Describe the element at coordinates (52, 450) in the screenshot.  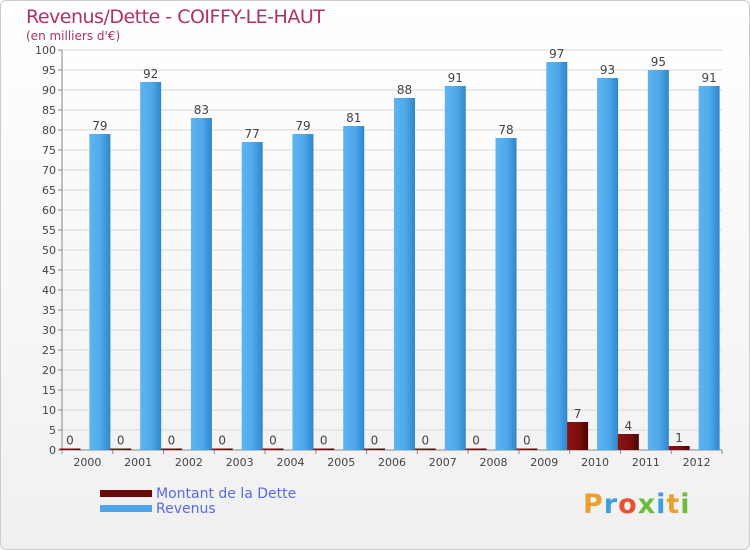
I see `y-tick-label: 0` at that location.